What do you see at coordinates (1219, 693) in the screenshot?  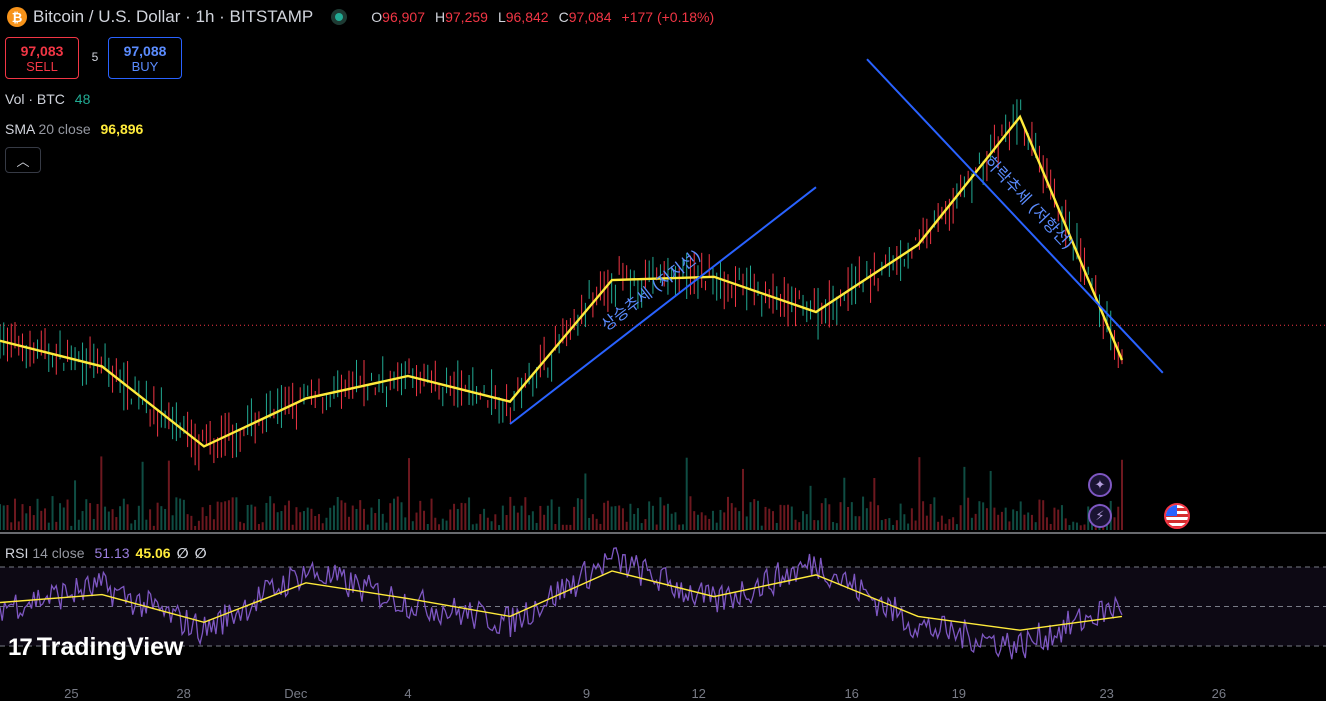 I see `x-tick-label: 26` at bounding box center [1219, 693].